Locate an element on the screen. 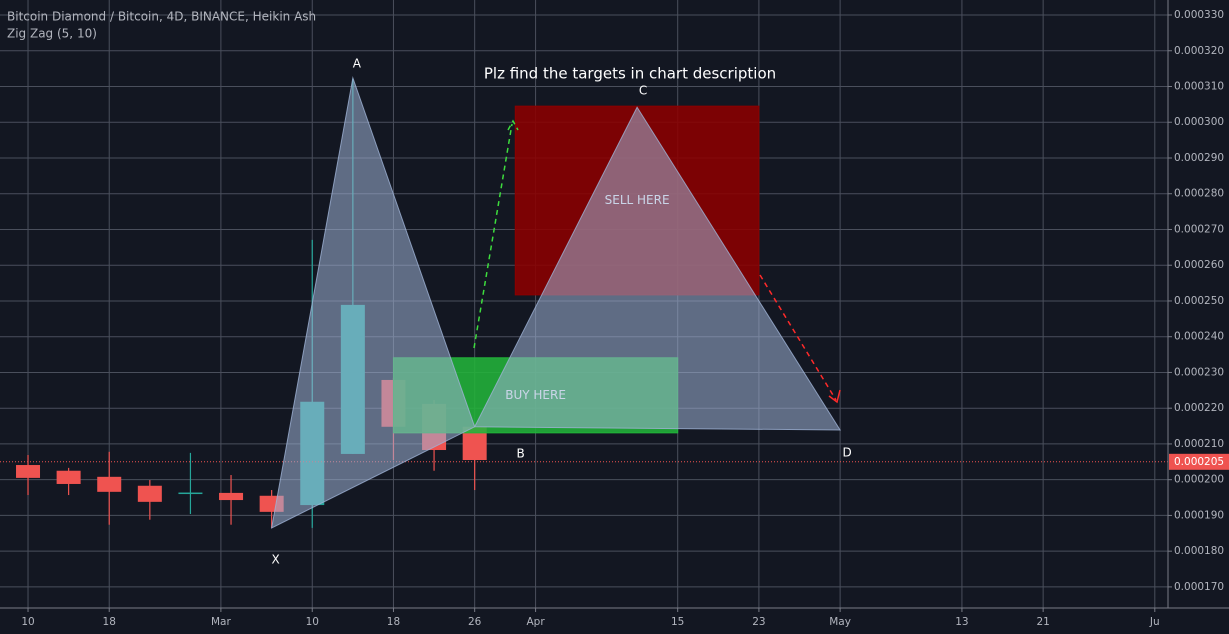 The image size is (1229, 634). down-arrow is located at coordinates (798, 337).